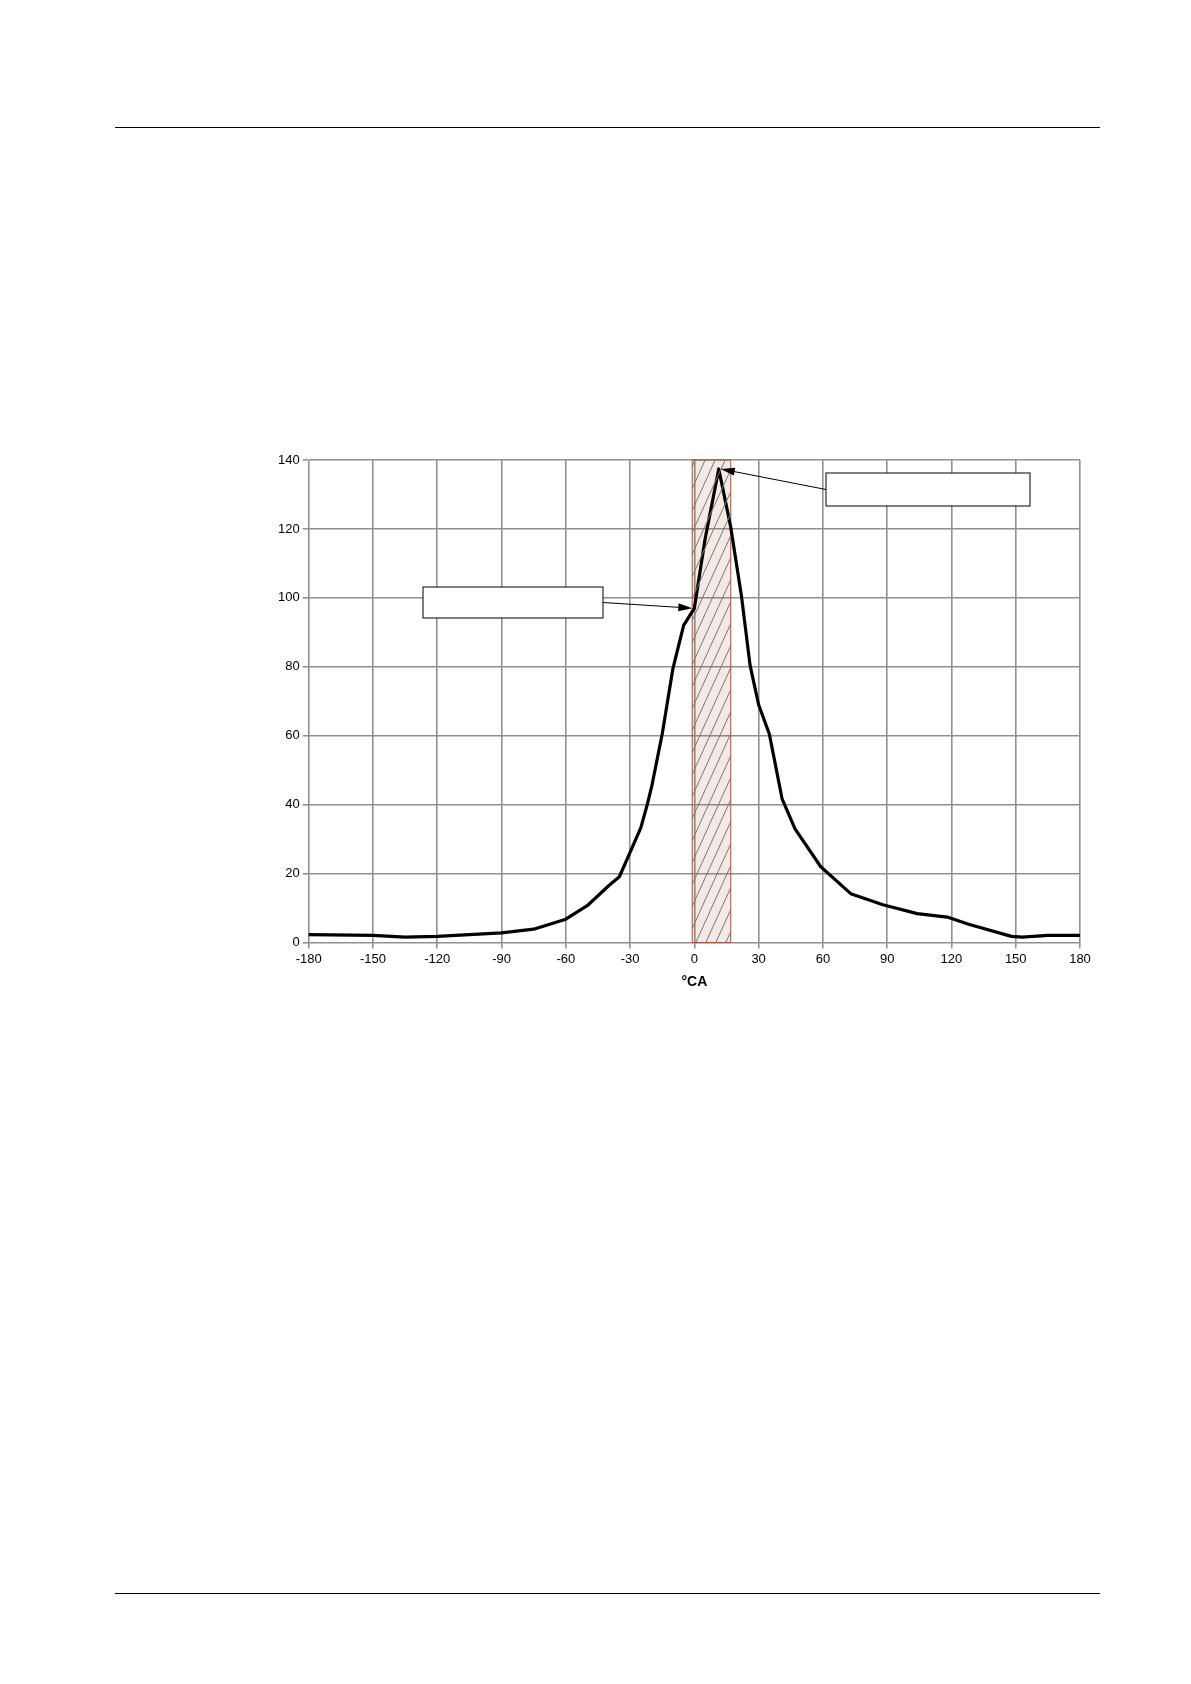  What do you see at coordinates (288, 459) in the screenshot?
I see `y-tick-label: 140` at bounding box center [288, 459].